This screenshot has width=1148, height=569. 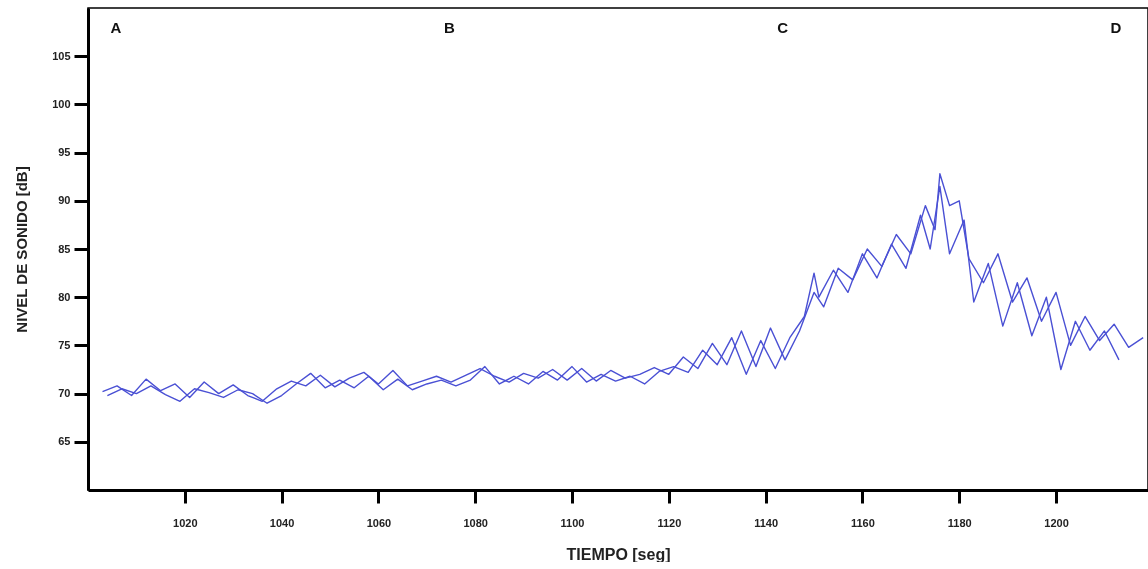 What do you see at coordinates (116, 27) in the screenshot?
I see `annotation: A` at bounding box center [116, 27].